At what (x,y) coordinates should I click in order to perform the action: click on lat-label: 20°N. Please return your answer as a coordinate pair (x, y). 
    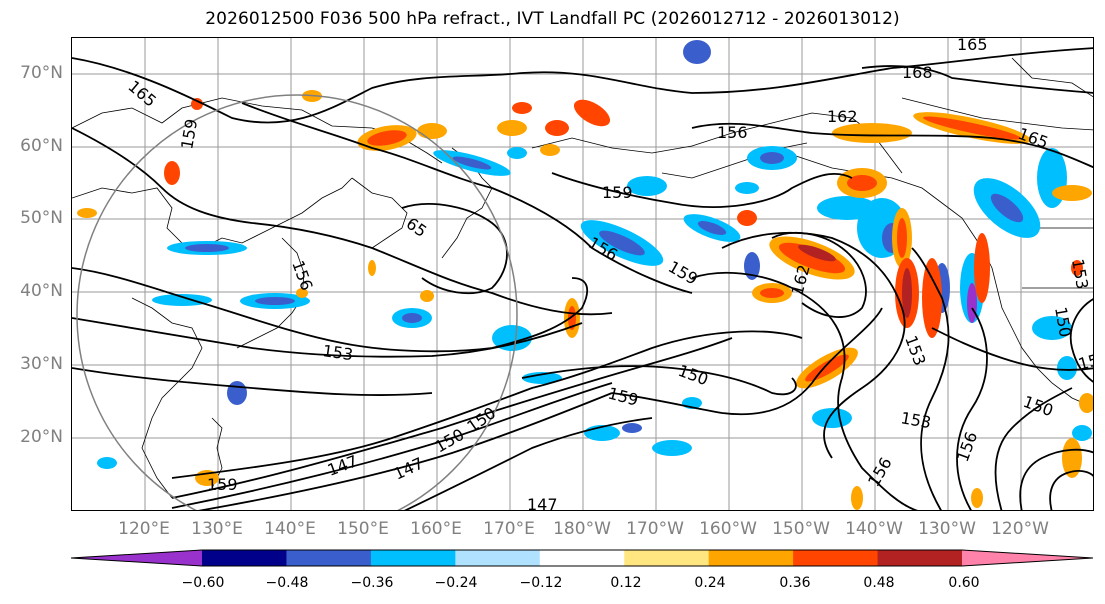
    Looking at the image, I should click on (41, 437).